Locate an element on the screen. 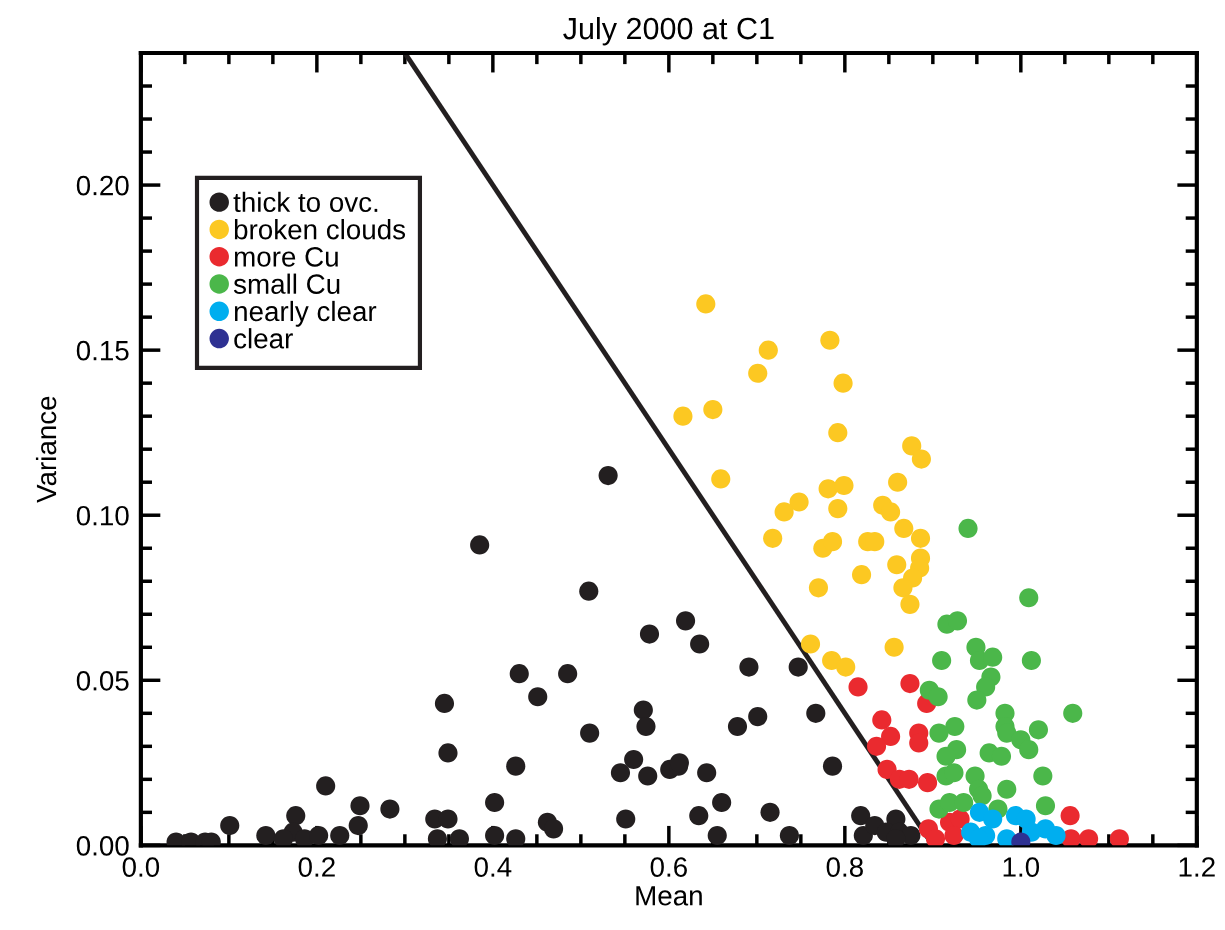 This screenshot has width=1225, height=930. x-tick-label: 1.0 is located at coordinates (1021, 867).